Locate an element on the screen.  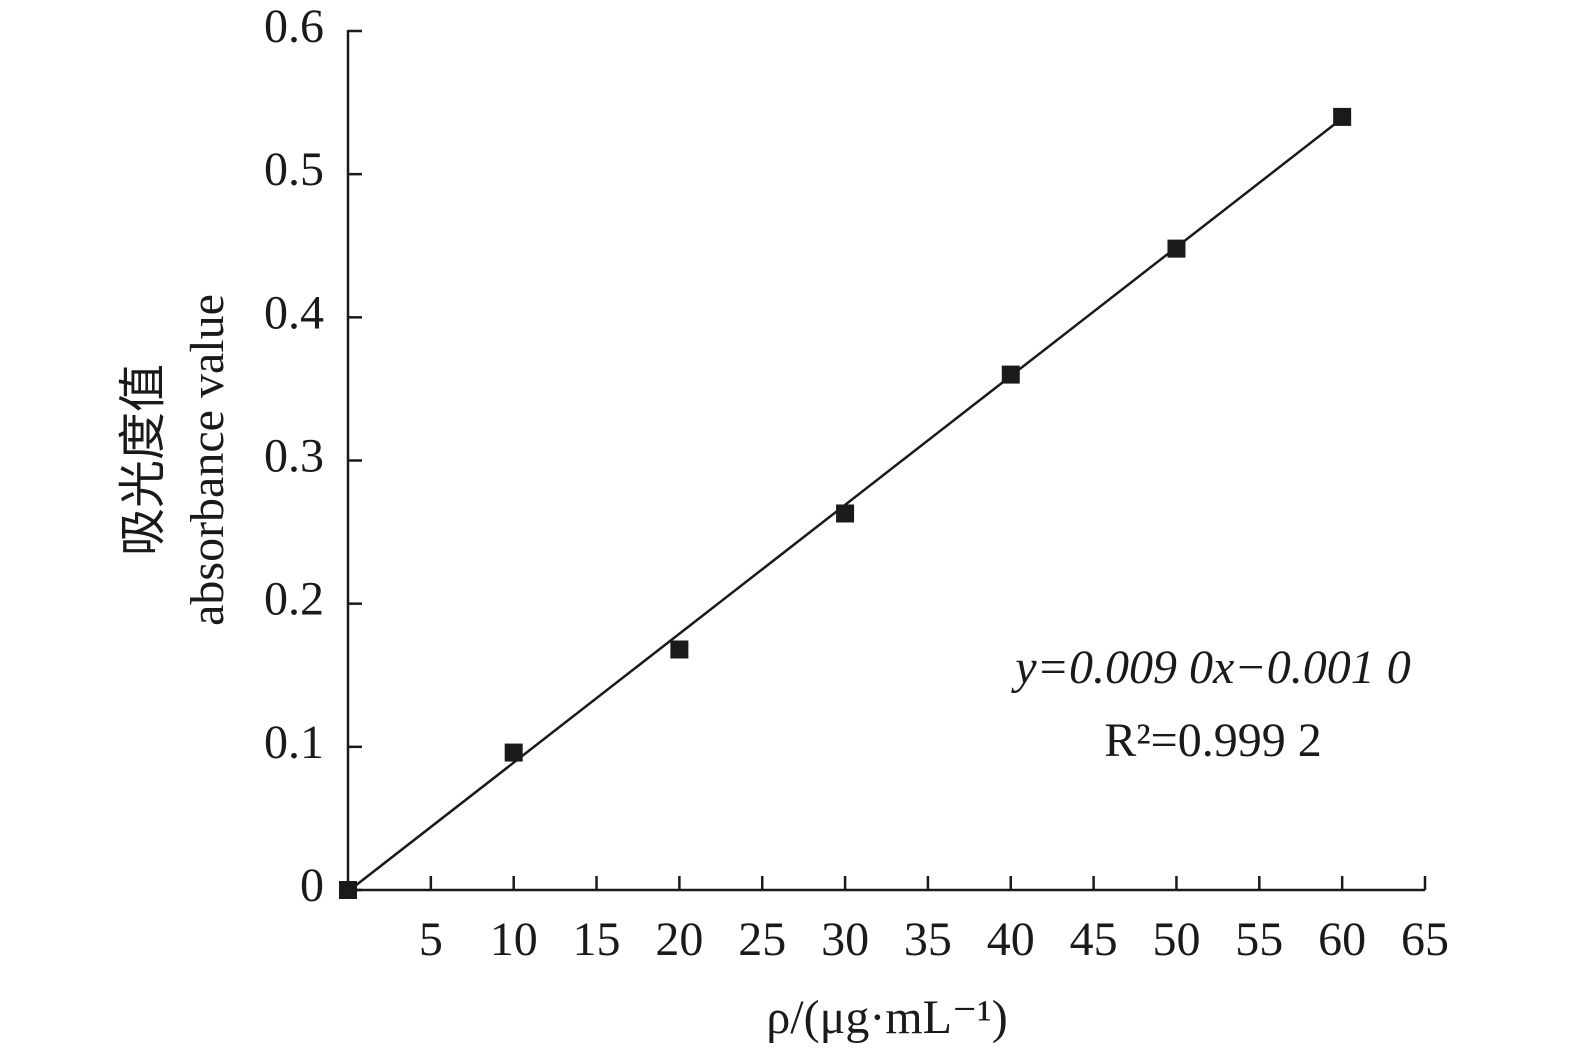
x-tick-label: 60 is located at coordinates (1342, 939).